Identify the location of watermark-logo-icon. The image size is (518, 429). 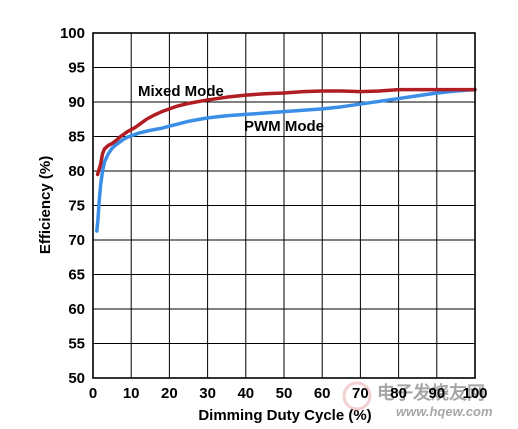
(357, 396).